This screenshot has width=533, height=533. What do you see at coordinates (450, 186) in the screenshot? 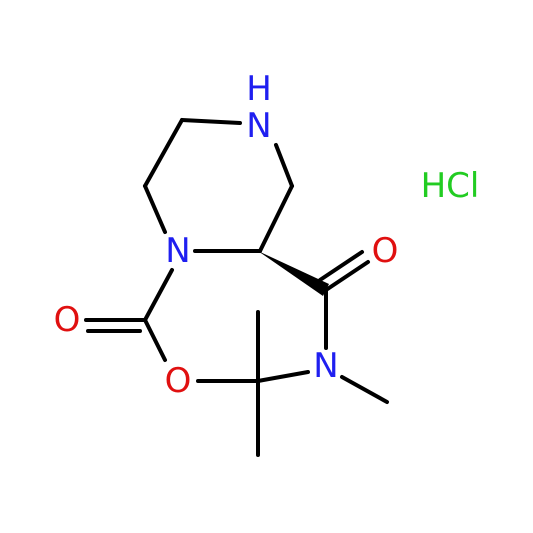
I see `salt-label: HCl` at bounding box center [450, 186].